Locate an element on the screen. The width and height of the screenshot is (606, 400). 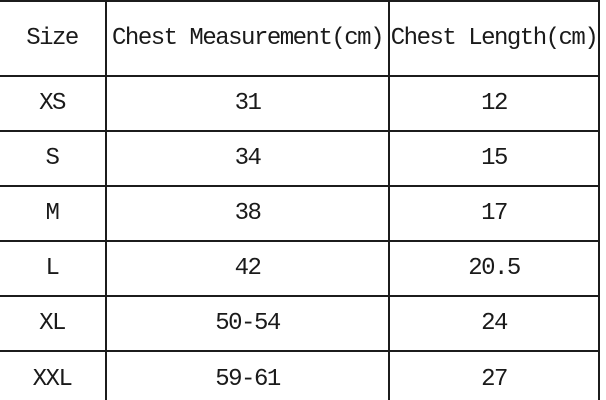
size-cell: XS is located at coordinates (53, 103).